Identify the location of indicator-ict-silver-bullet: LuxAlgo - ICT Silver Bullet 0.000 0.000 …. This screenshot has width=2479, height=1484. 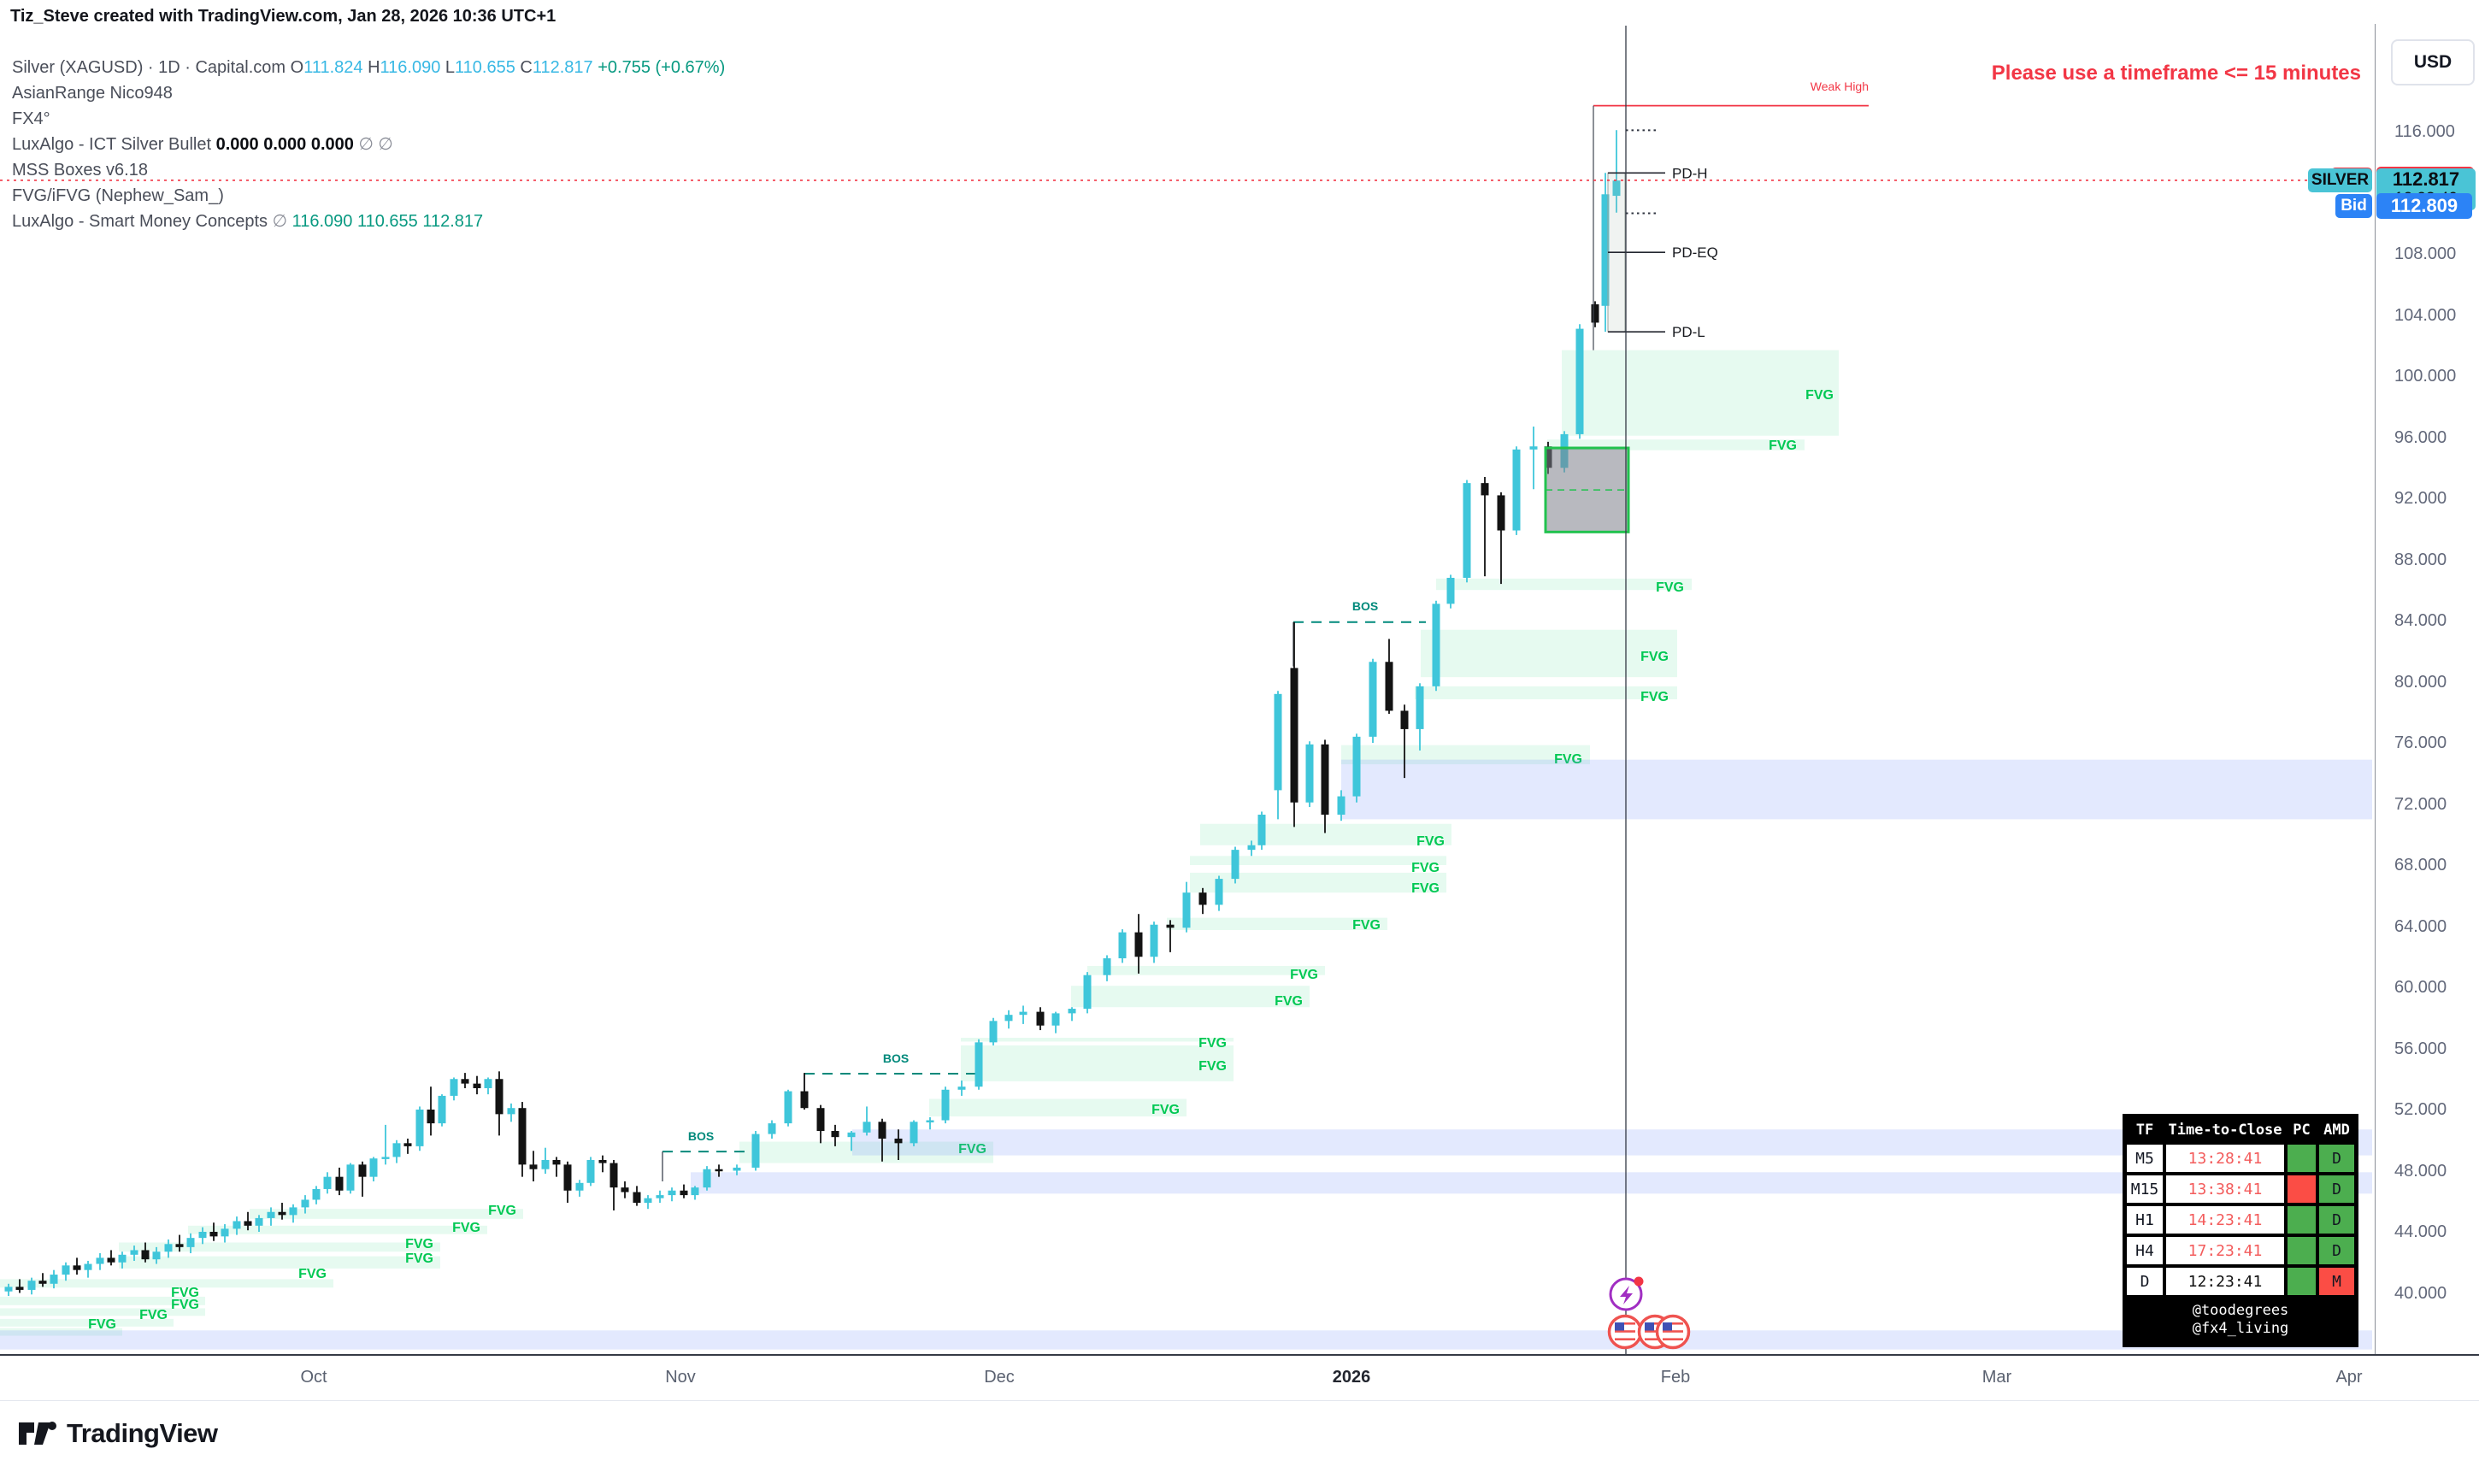
(203, 144).